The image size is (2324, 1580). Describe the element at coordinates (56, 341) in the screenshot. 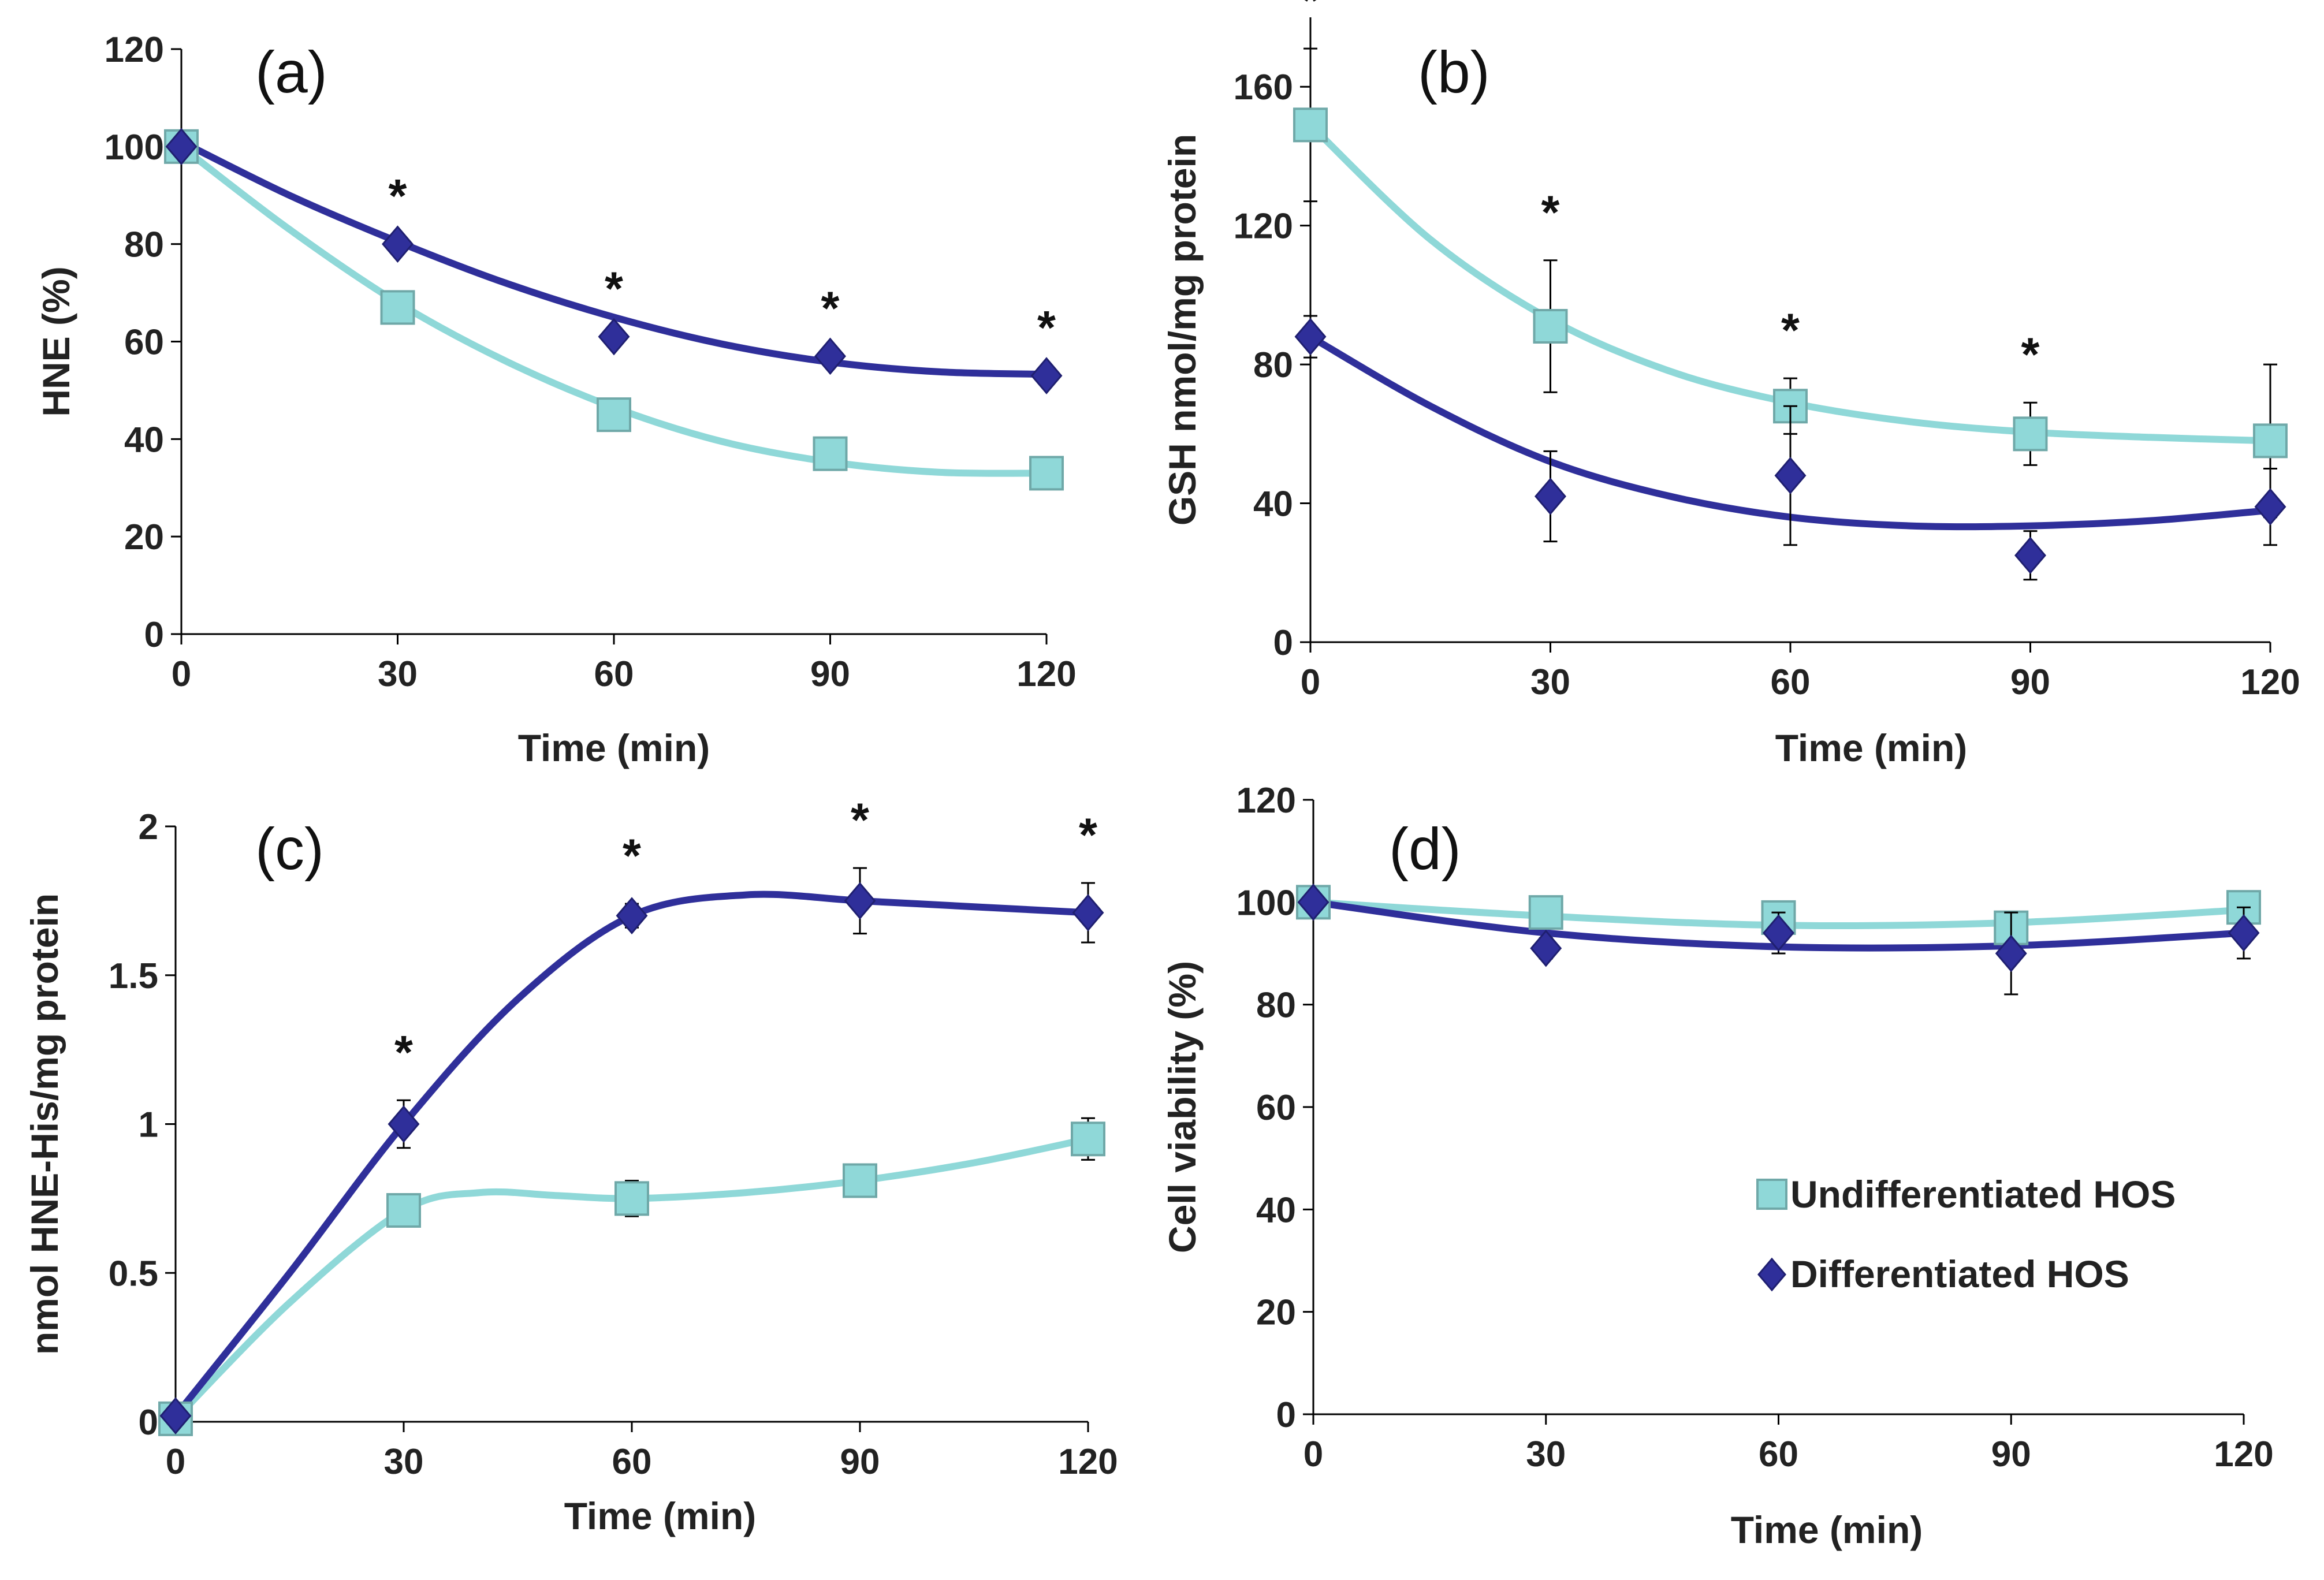

I see `y-axis-title: HNE (%)` at that location.